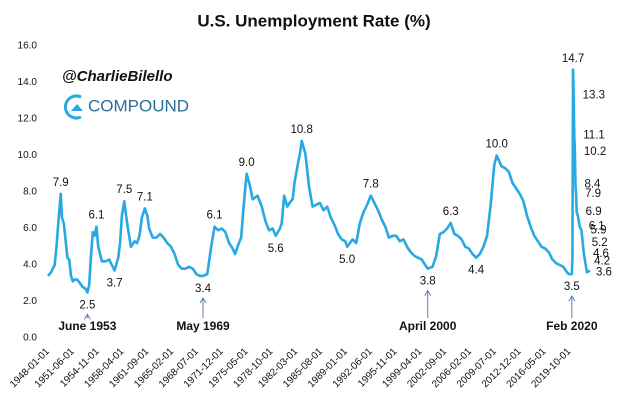 The width and height of the screenshot is (628, 402). Describe the element at coordinates (117, 76) in the screenshot. I see `watermark-handle: @CharlieBilello` at that location.